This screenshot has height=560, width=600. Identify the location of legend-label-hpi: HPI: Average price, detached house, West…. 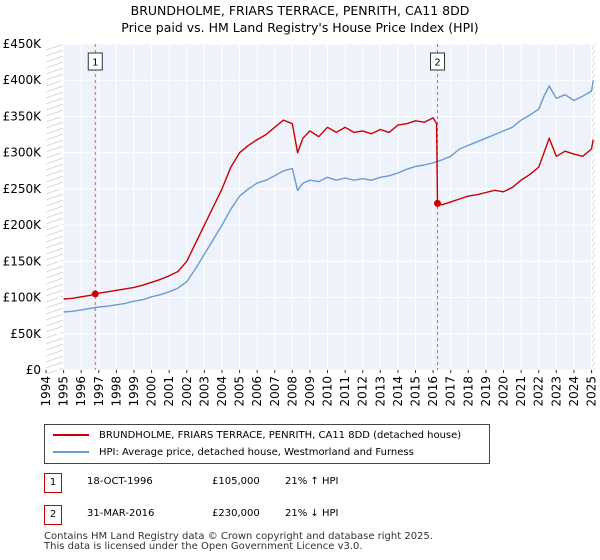
(256, 452).